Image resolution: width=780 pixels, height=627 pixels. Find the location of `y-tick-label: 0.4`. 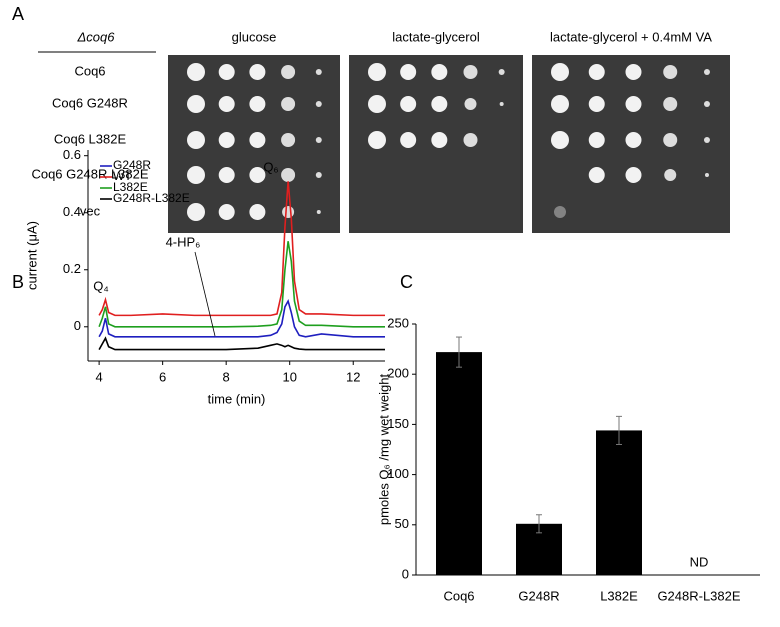

y-tick-label: 0.4 is located at coordinates (72, 211).